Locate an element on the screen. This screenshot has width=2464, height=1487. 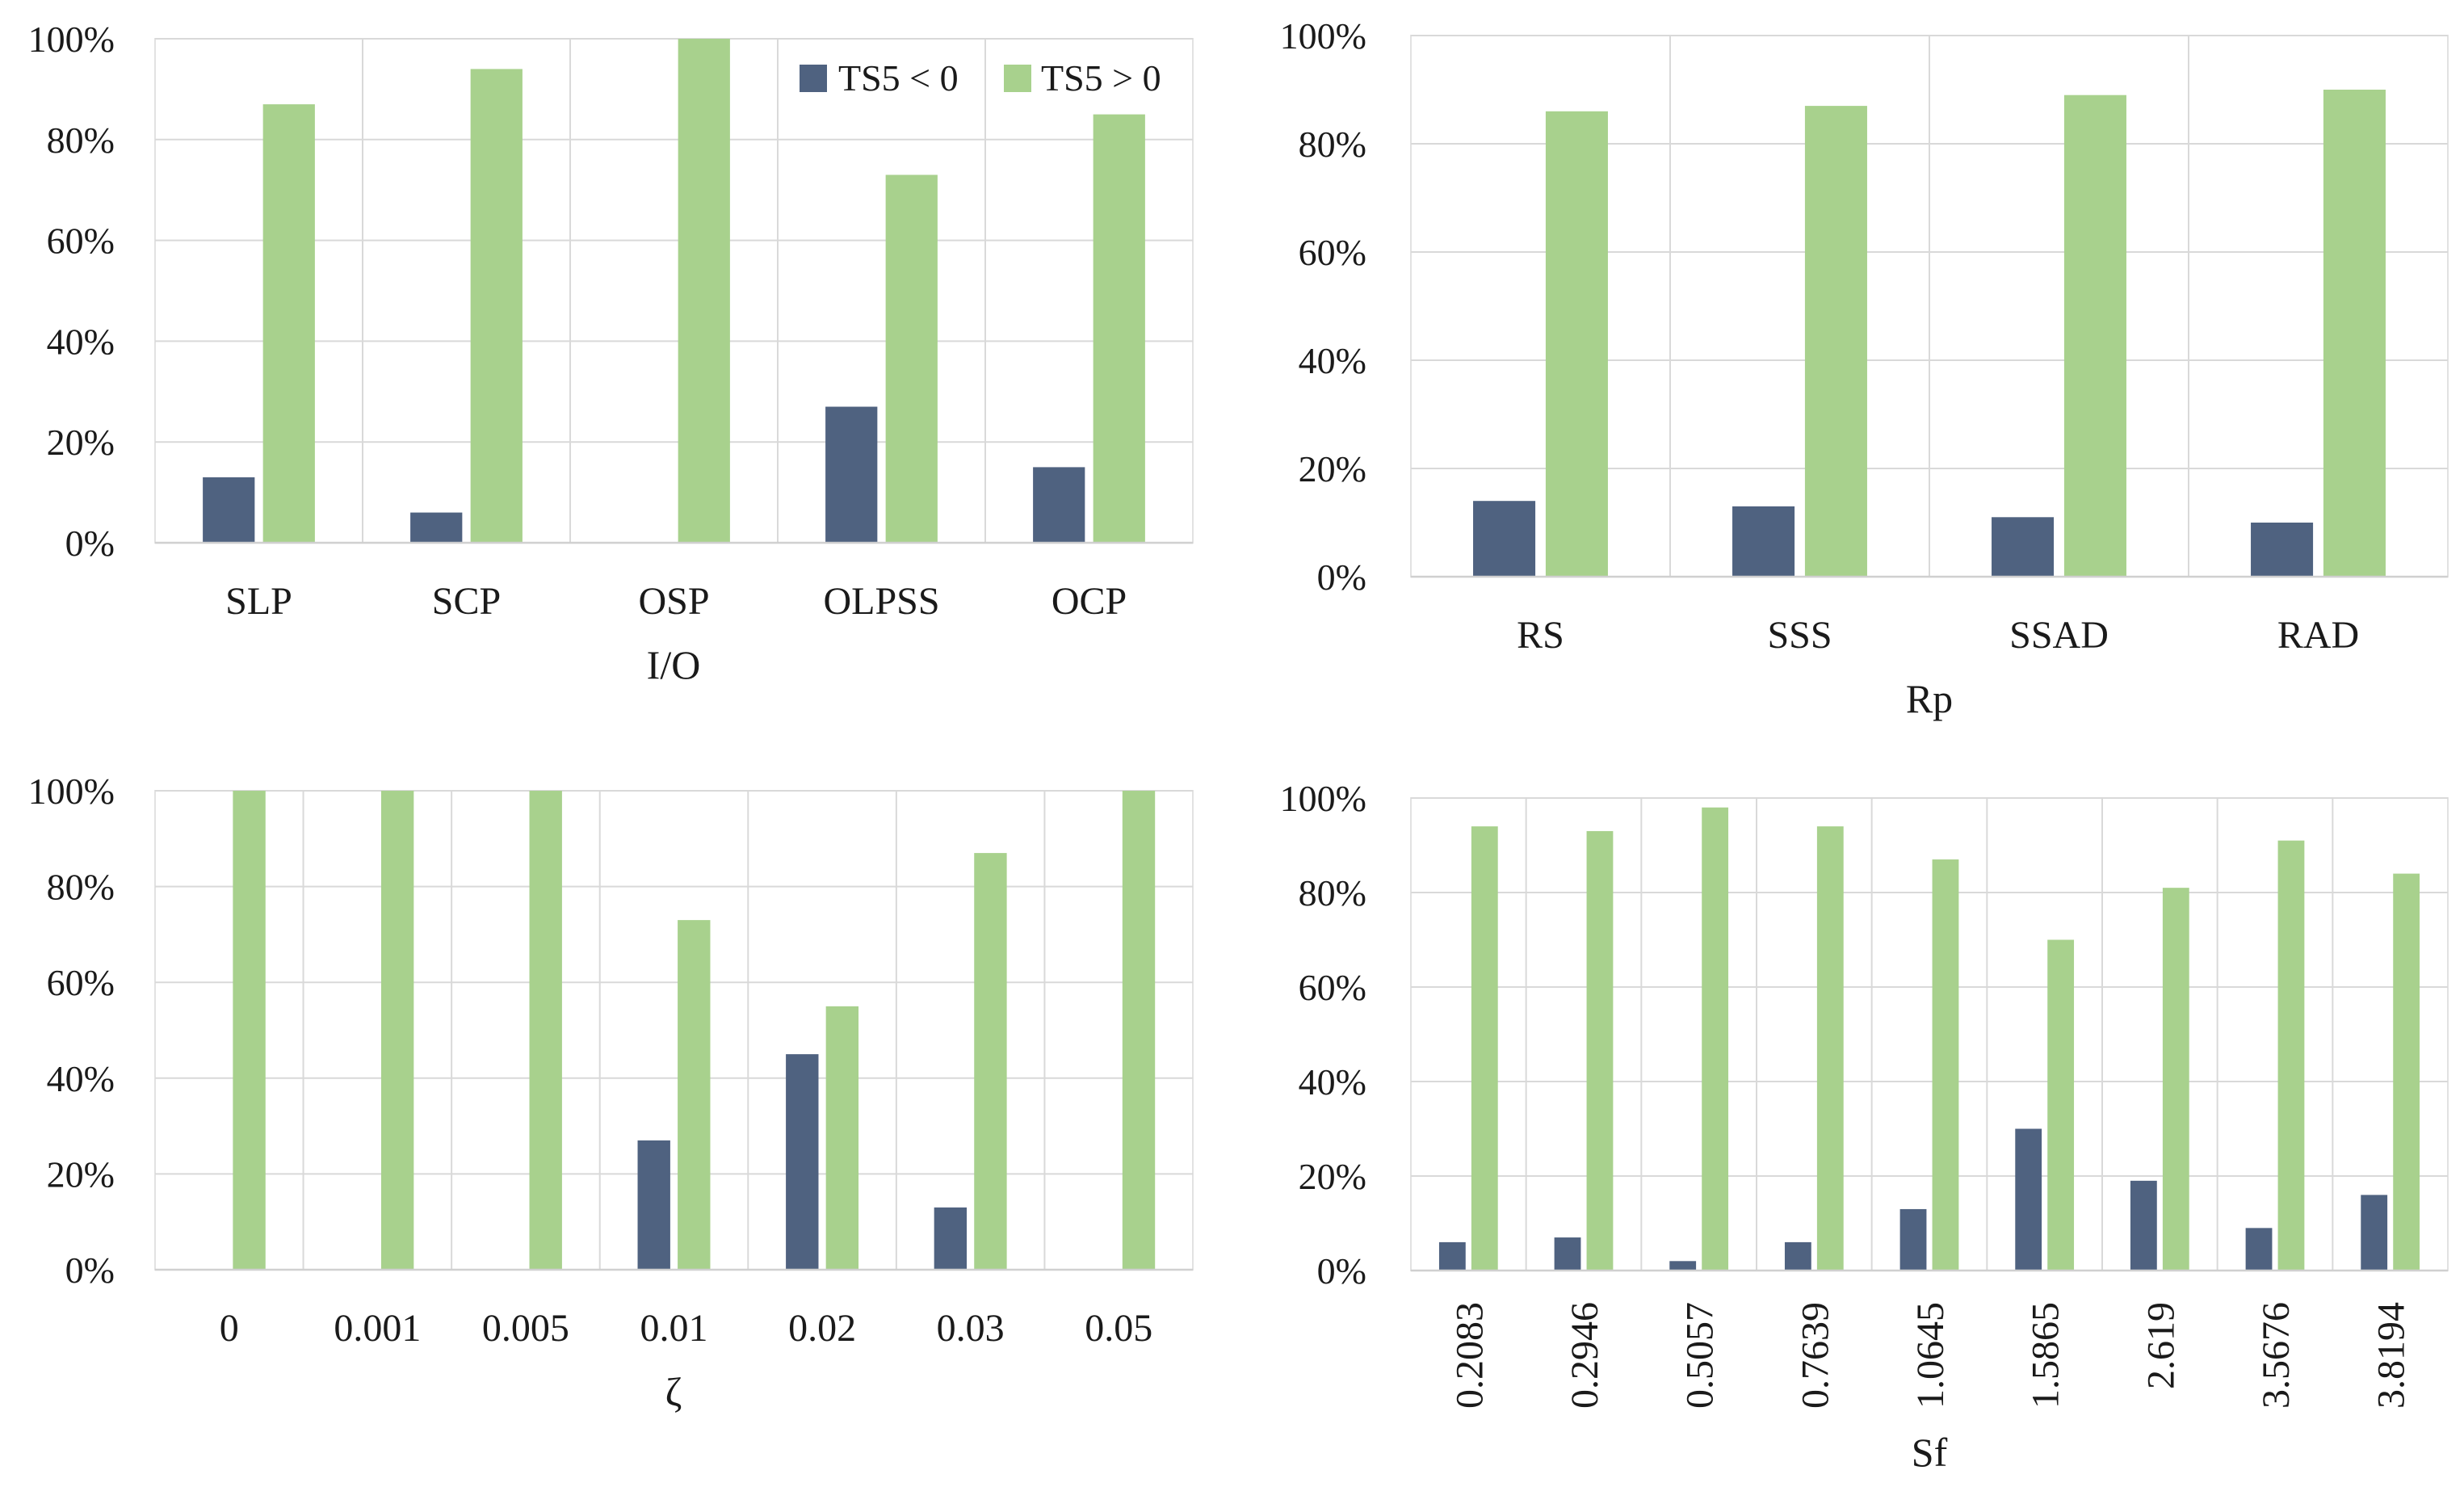
x-tick-labels: SLP SCP OSP OLPSS OCP is located at coordinates (676, 601).